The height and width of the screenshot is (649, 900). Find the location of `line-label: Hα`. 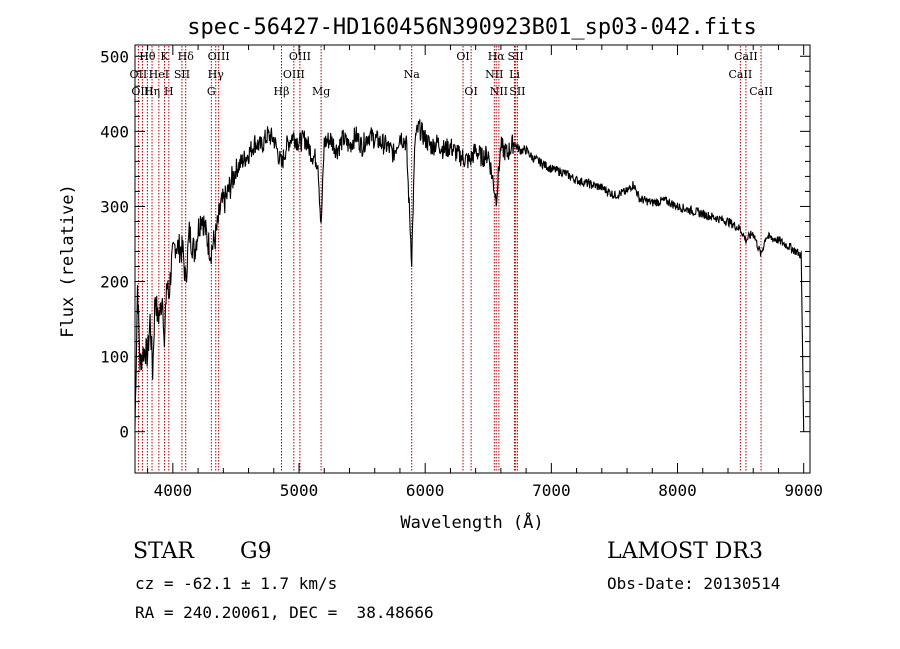

line-label: Hα is located at coordinates (497, 56).